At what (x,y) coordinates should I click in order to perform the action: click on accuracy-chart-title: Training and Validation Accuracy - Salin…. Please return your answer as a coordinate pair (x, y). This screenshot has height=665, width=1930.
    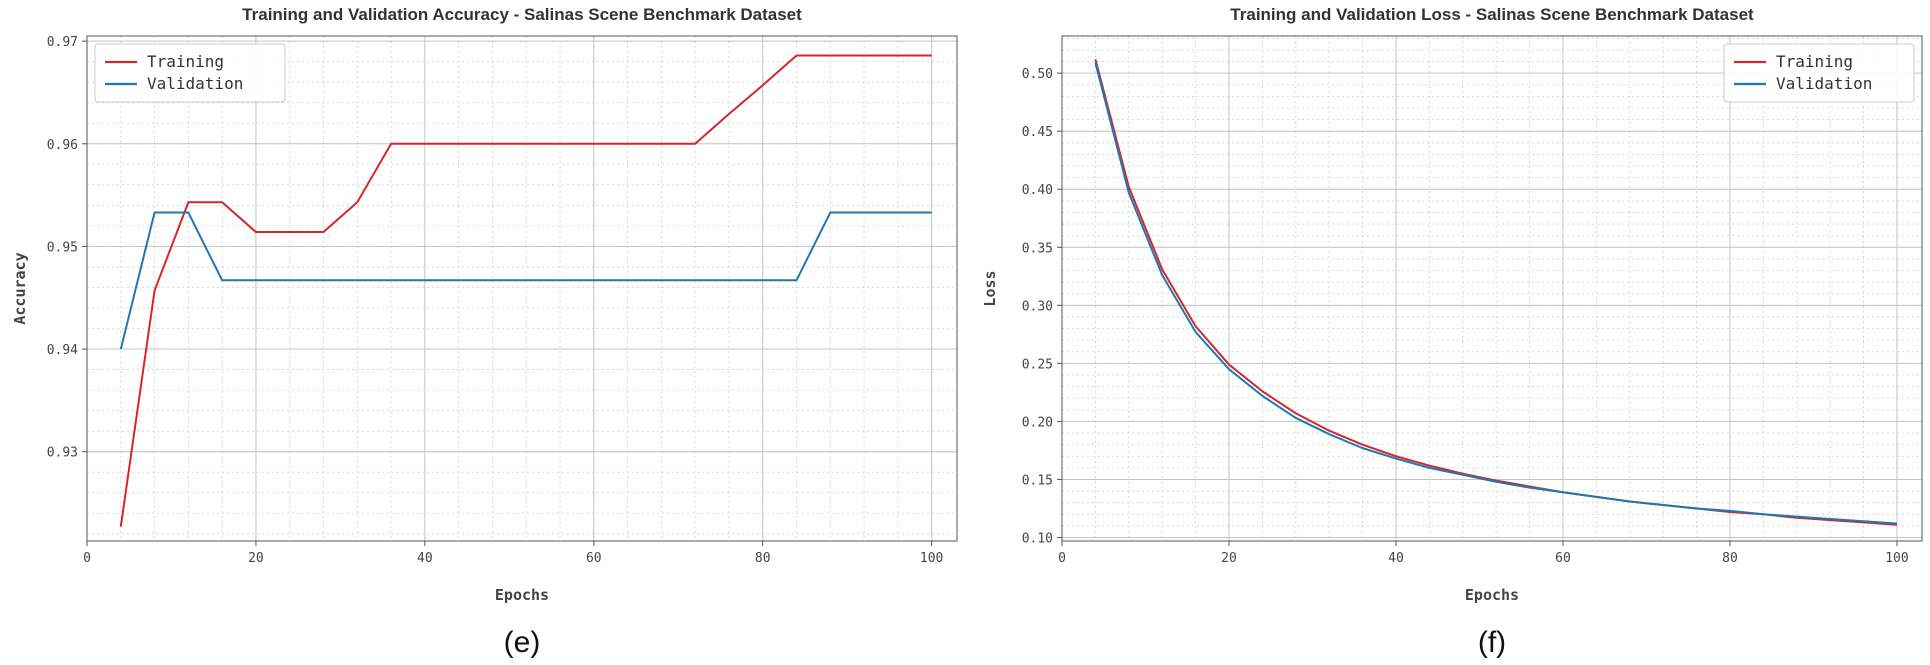
    Looking at the image, I should click on (522, 14).